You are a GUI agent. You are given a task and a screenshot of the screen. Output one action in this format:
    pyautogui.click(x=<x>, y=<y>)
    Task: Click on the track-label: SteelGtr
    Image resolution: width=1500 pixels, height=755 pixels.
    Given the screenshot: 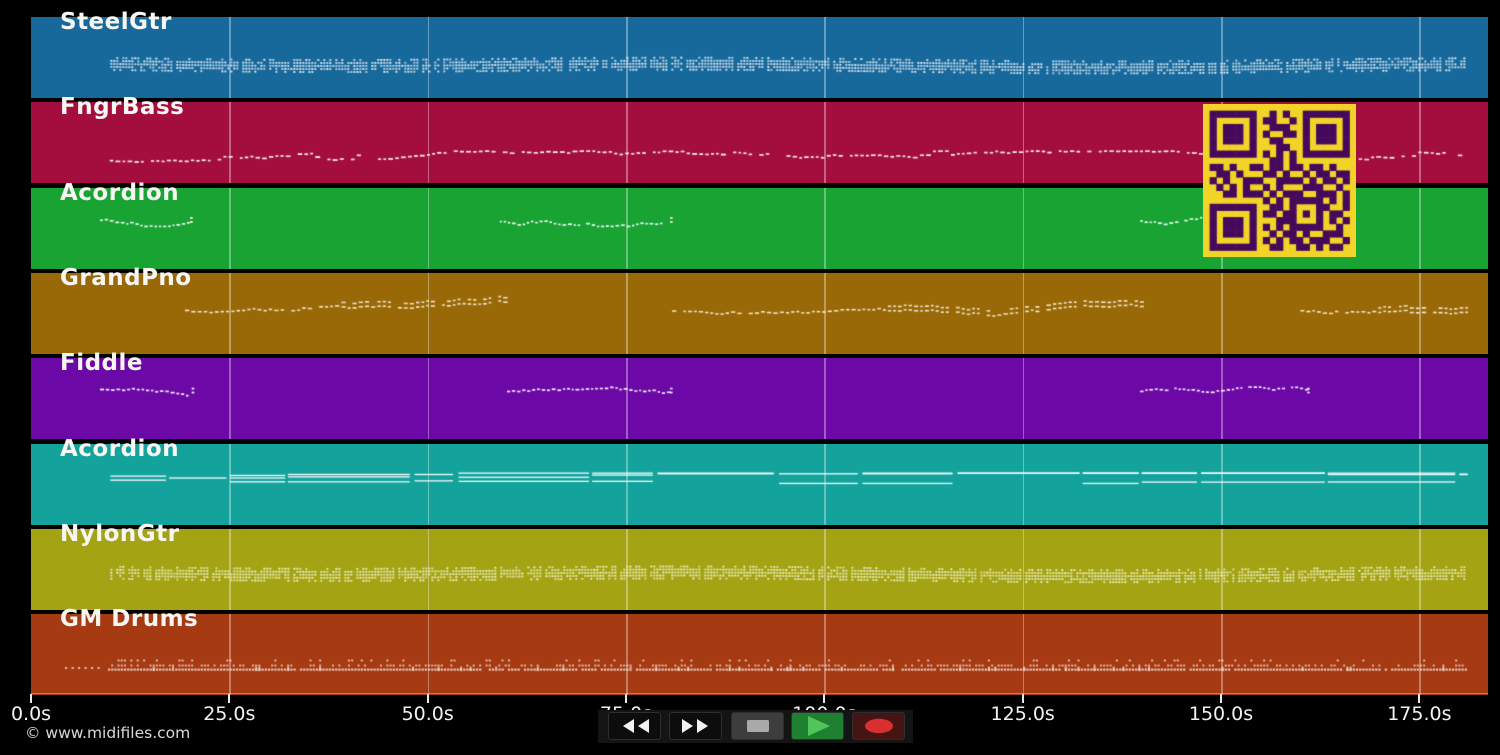 What is the action you would take?
    pyautogui.click(x=116, y=22)
    